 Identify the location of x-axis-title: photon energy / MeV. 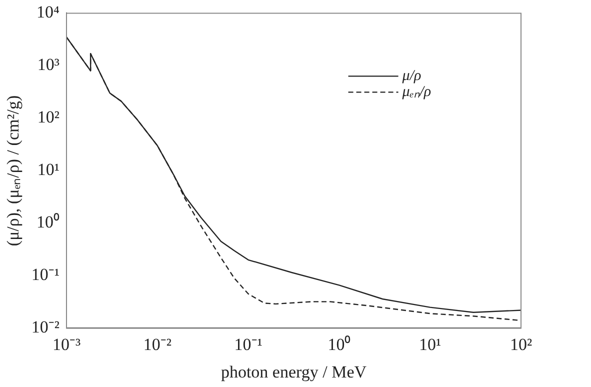
(294, 372).